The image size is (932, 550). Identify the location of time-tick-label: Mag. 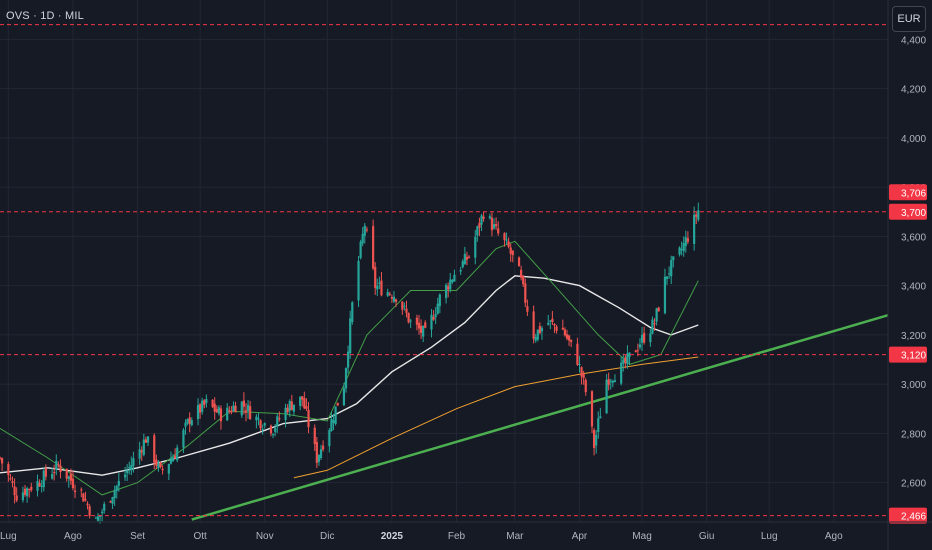
(641, 536).